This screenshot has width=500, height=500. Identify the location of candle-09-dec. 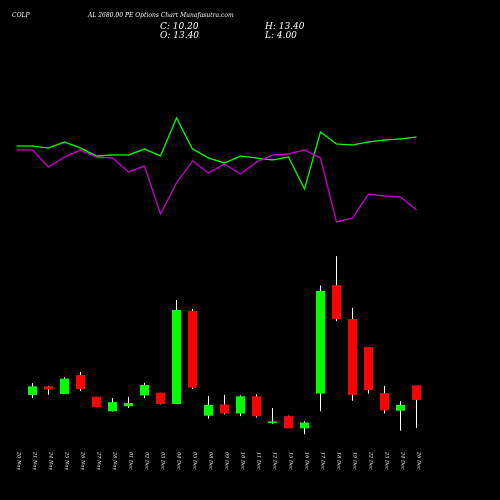
(224, 404).